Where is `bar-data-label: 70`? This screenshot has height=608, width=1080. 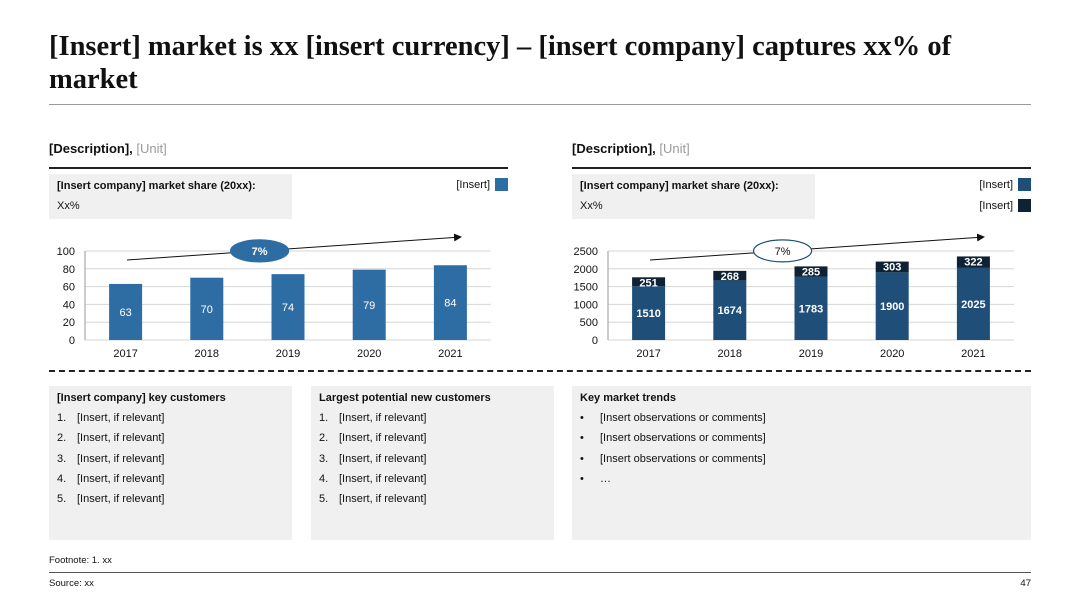 bar-data-label: 70 is located at coordinates (207, 310).